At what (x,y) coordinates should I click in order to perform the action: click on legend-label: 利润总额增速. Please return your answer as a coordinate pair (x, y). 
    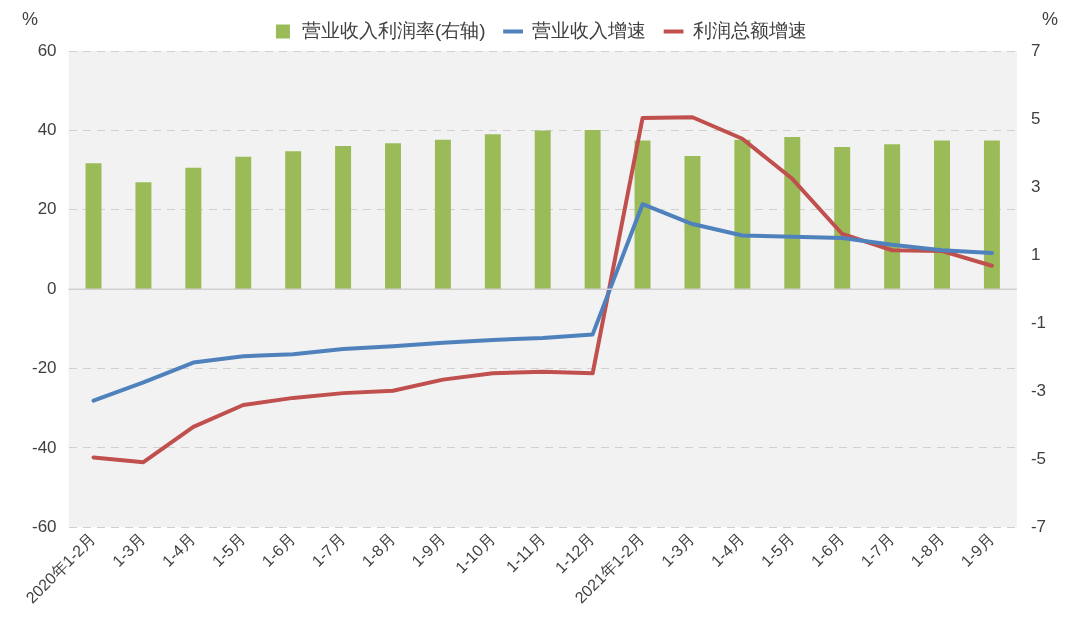
    Looking at the image, I should click on (749, 30).